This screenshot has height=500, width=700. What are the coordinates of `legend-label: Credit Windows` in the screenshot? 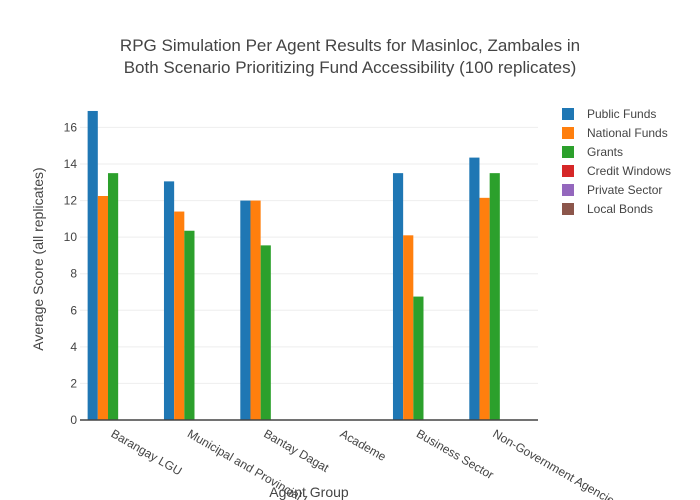 It's located at (629, 171).